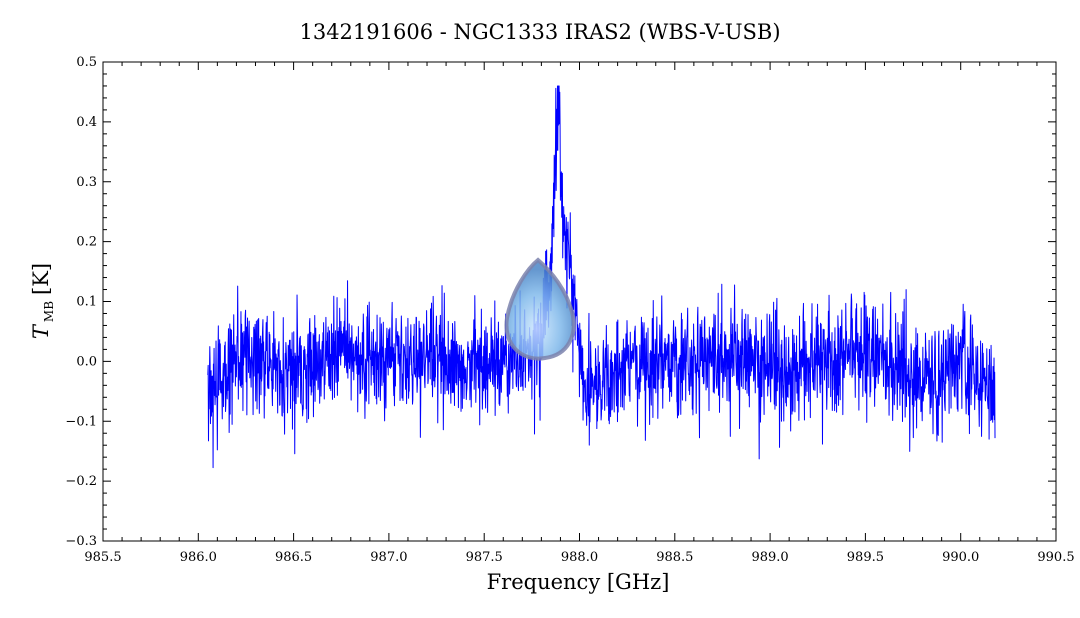  I want to click on x-tick-label: 990.0, so click(960, 557).